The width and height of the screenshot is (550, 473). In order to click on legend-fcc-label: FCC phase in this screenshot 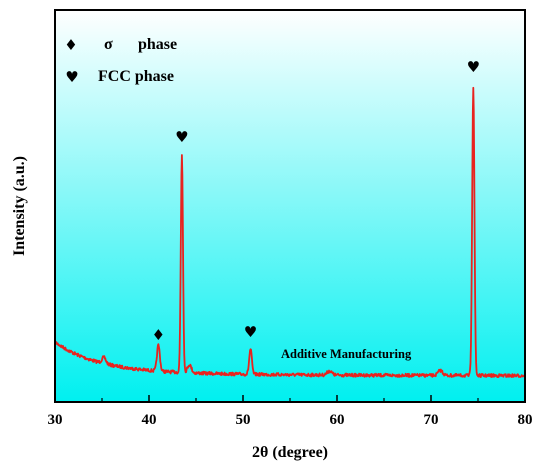, I will do `click(136, 76)`.